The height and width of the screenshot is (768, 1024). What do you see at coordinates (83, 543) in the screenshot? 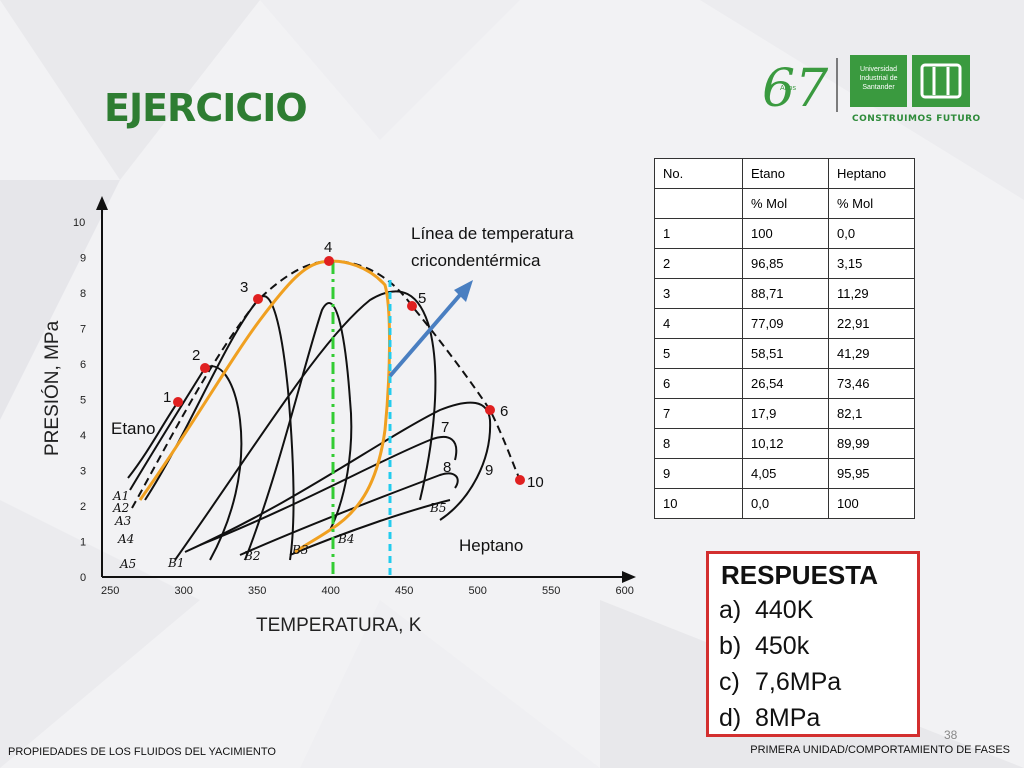
I see `y-tick-label: 1` at bounding box center [83, 543].